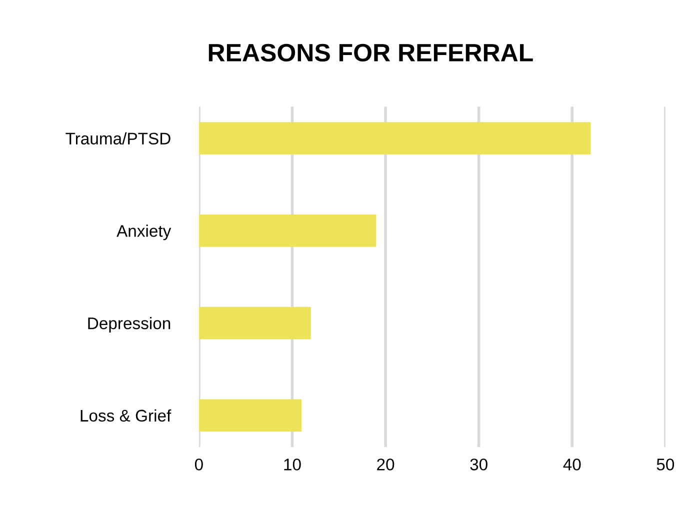  Describe the element at coordinates (118, 138) in the screenshot. I see `y-tick-label: Trauma/PTSD` at that location.